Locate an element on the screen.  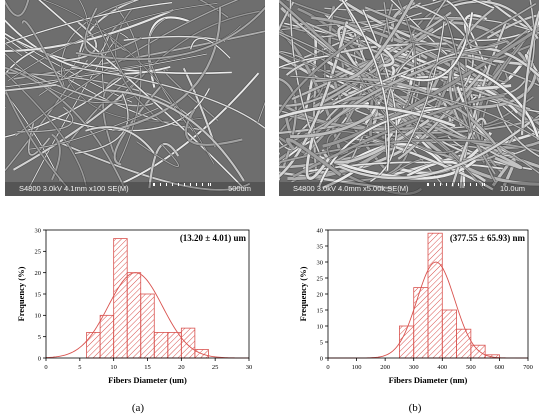
x-tick-label: 15 is located at coordinates (147, 367).